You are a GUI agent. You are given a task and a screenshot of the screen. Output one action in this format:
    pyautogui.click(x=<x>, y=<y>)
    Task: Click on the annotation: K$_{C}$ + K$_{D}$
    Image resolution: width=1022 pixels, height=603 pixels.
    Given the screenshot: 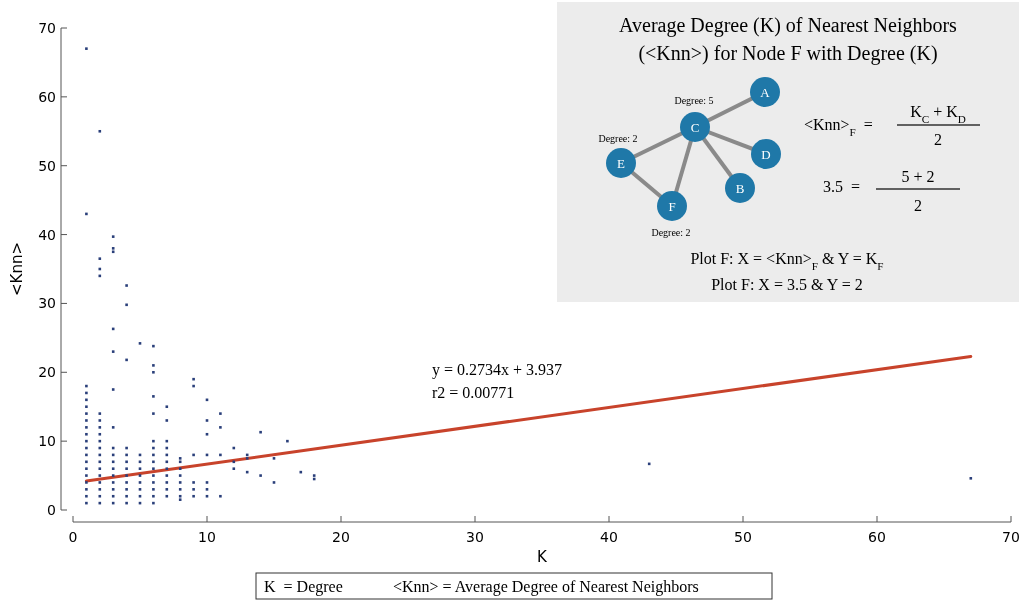 What is the action you would take?
    pyautogui.click(x=938, y=114)
    